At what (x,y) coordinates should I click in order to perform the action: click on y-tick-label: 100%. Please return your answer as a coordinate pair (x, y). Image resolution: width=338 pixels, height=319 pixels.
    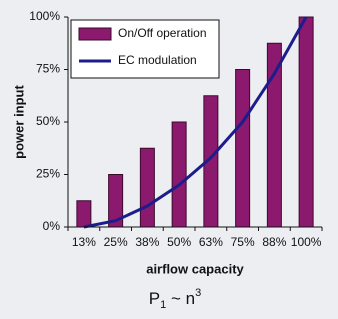
    Looking at the image, I should click on (44, 16).